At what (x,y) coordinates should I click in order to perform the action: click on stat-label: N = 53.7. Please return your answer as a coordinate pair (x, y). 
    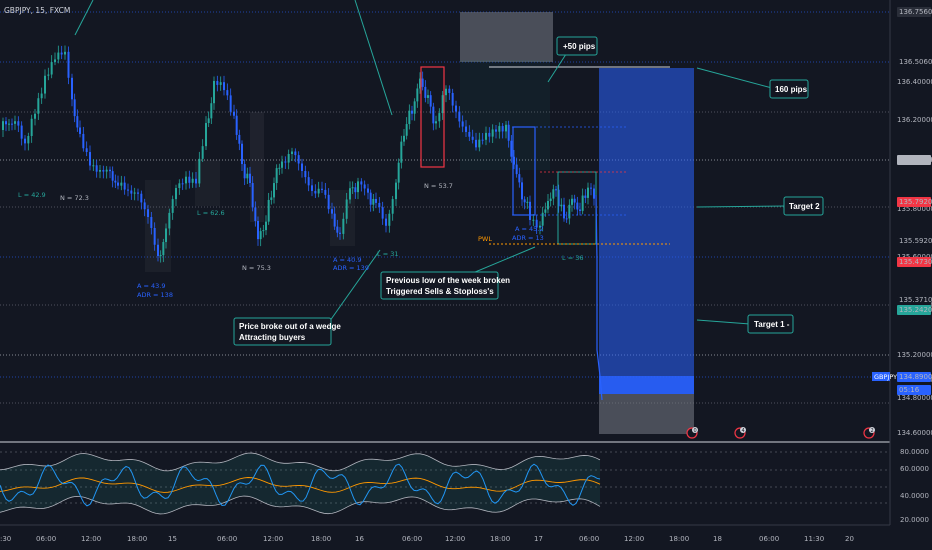
    Looking at the image, I should click on (438, 186).